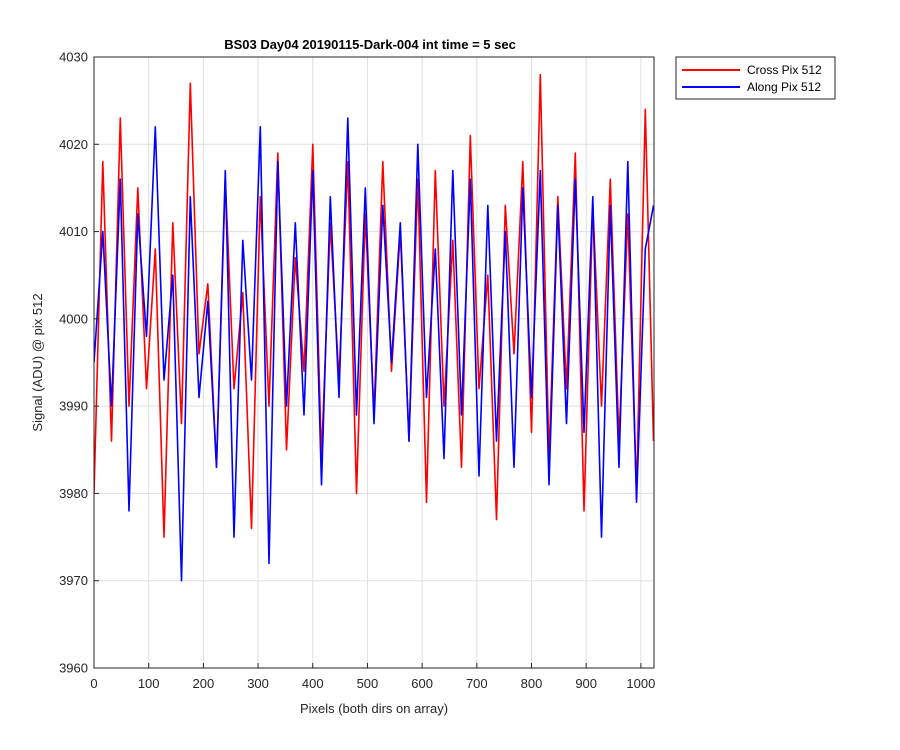 Image resolution: width=900 pixels, height=750 pixels. Describe the element at coordinates (784, 70) in the screenshot. I see `legend-label-cross: Cross Pix 512` at that location.